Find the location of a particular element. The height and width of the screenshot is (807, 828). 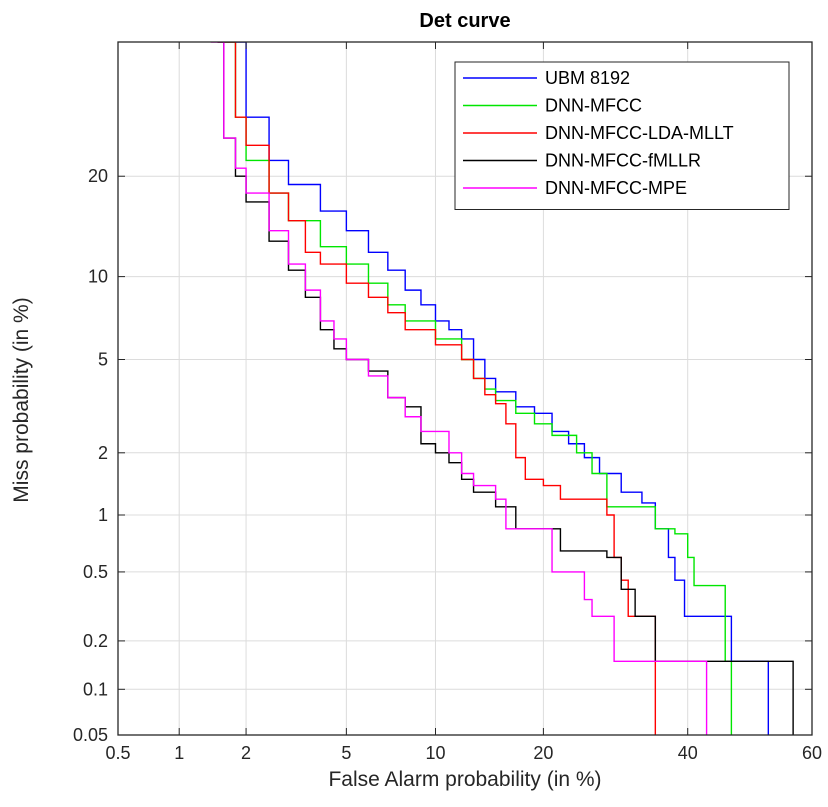

y-tick-label: 20 is located at coordinates (98, 176).